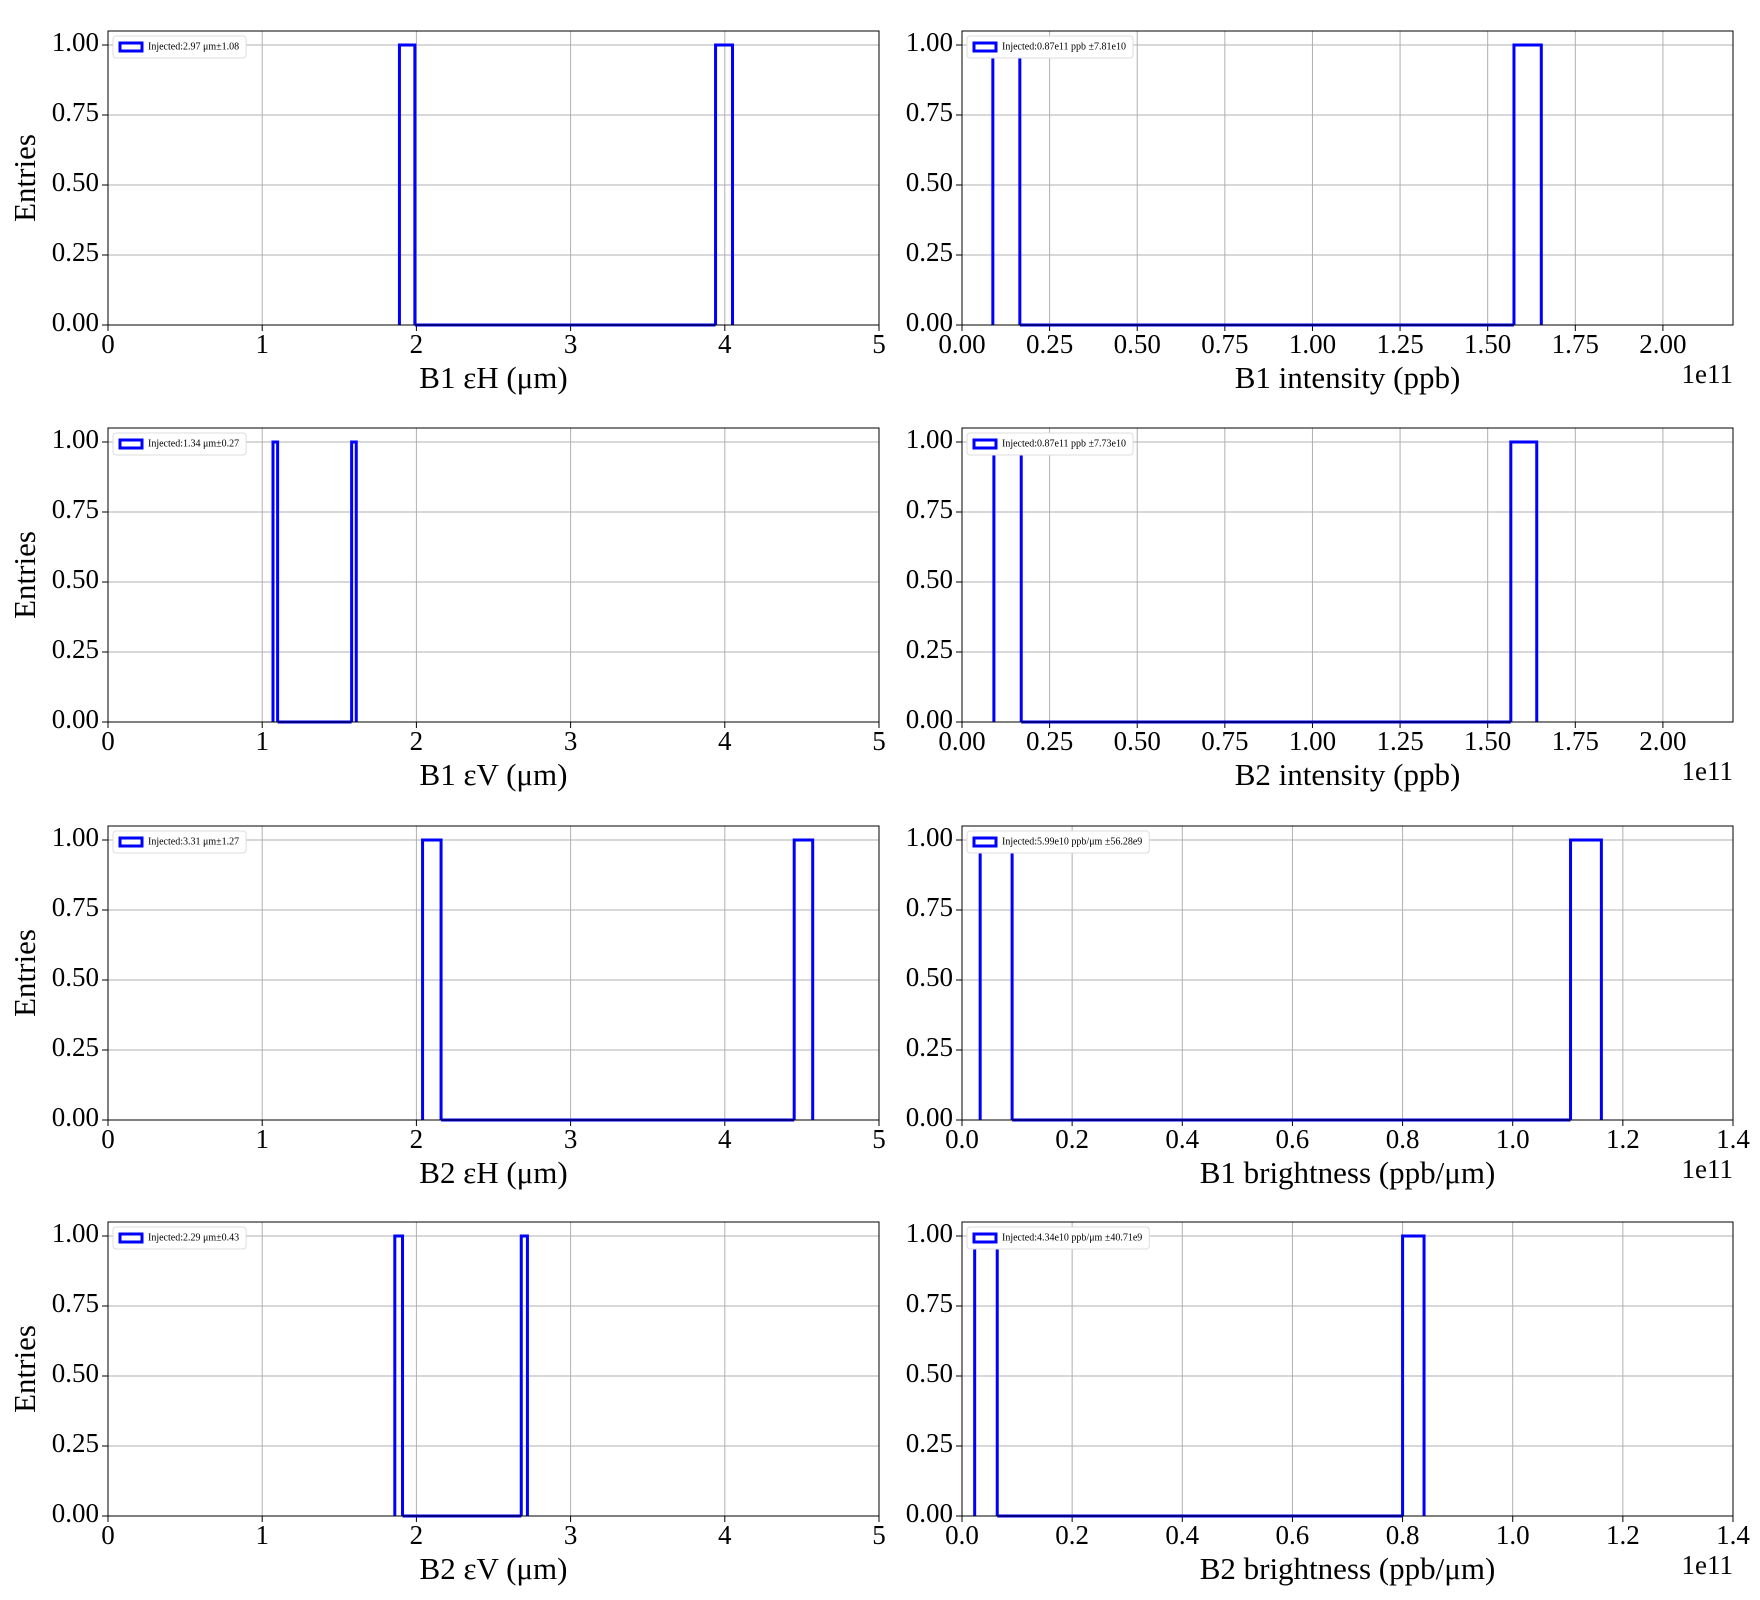  What do you see at coordinates (1312, 344) in the screenshot?
I see `x-tick-label: 1.00` at bounding box center [1312, 344].